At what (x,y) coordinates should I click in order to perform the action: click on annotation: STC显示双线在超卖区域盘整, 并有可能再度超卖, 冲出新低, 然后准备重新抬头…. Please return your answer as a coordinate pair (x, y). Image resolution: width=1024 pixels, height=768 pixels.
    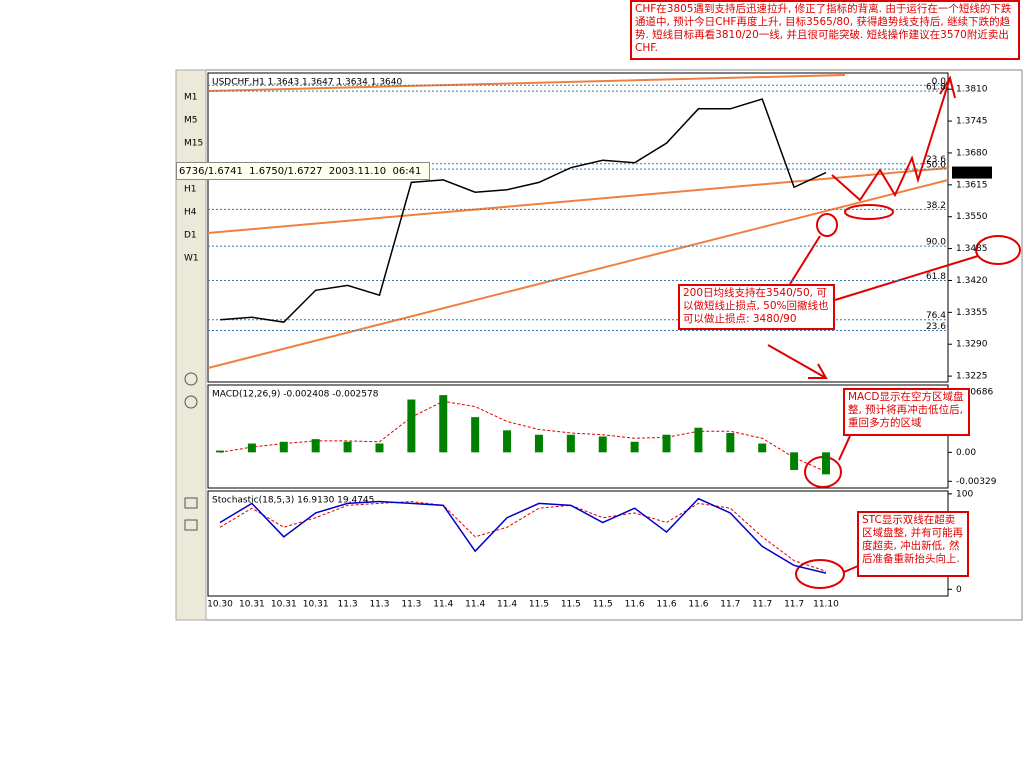
    Looking at the image, I should click on (913, 544).